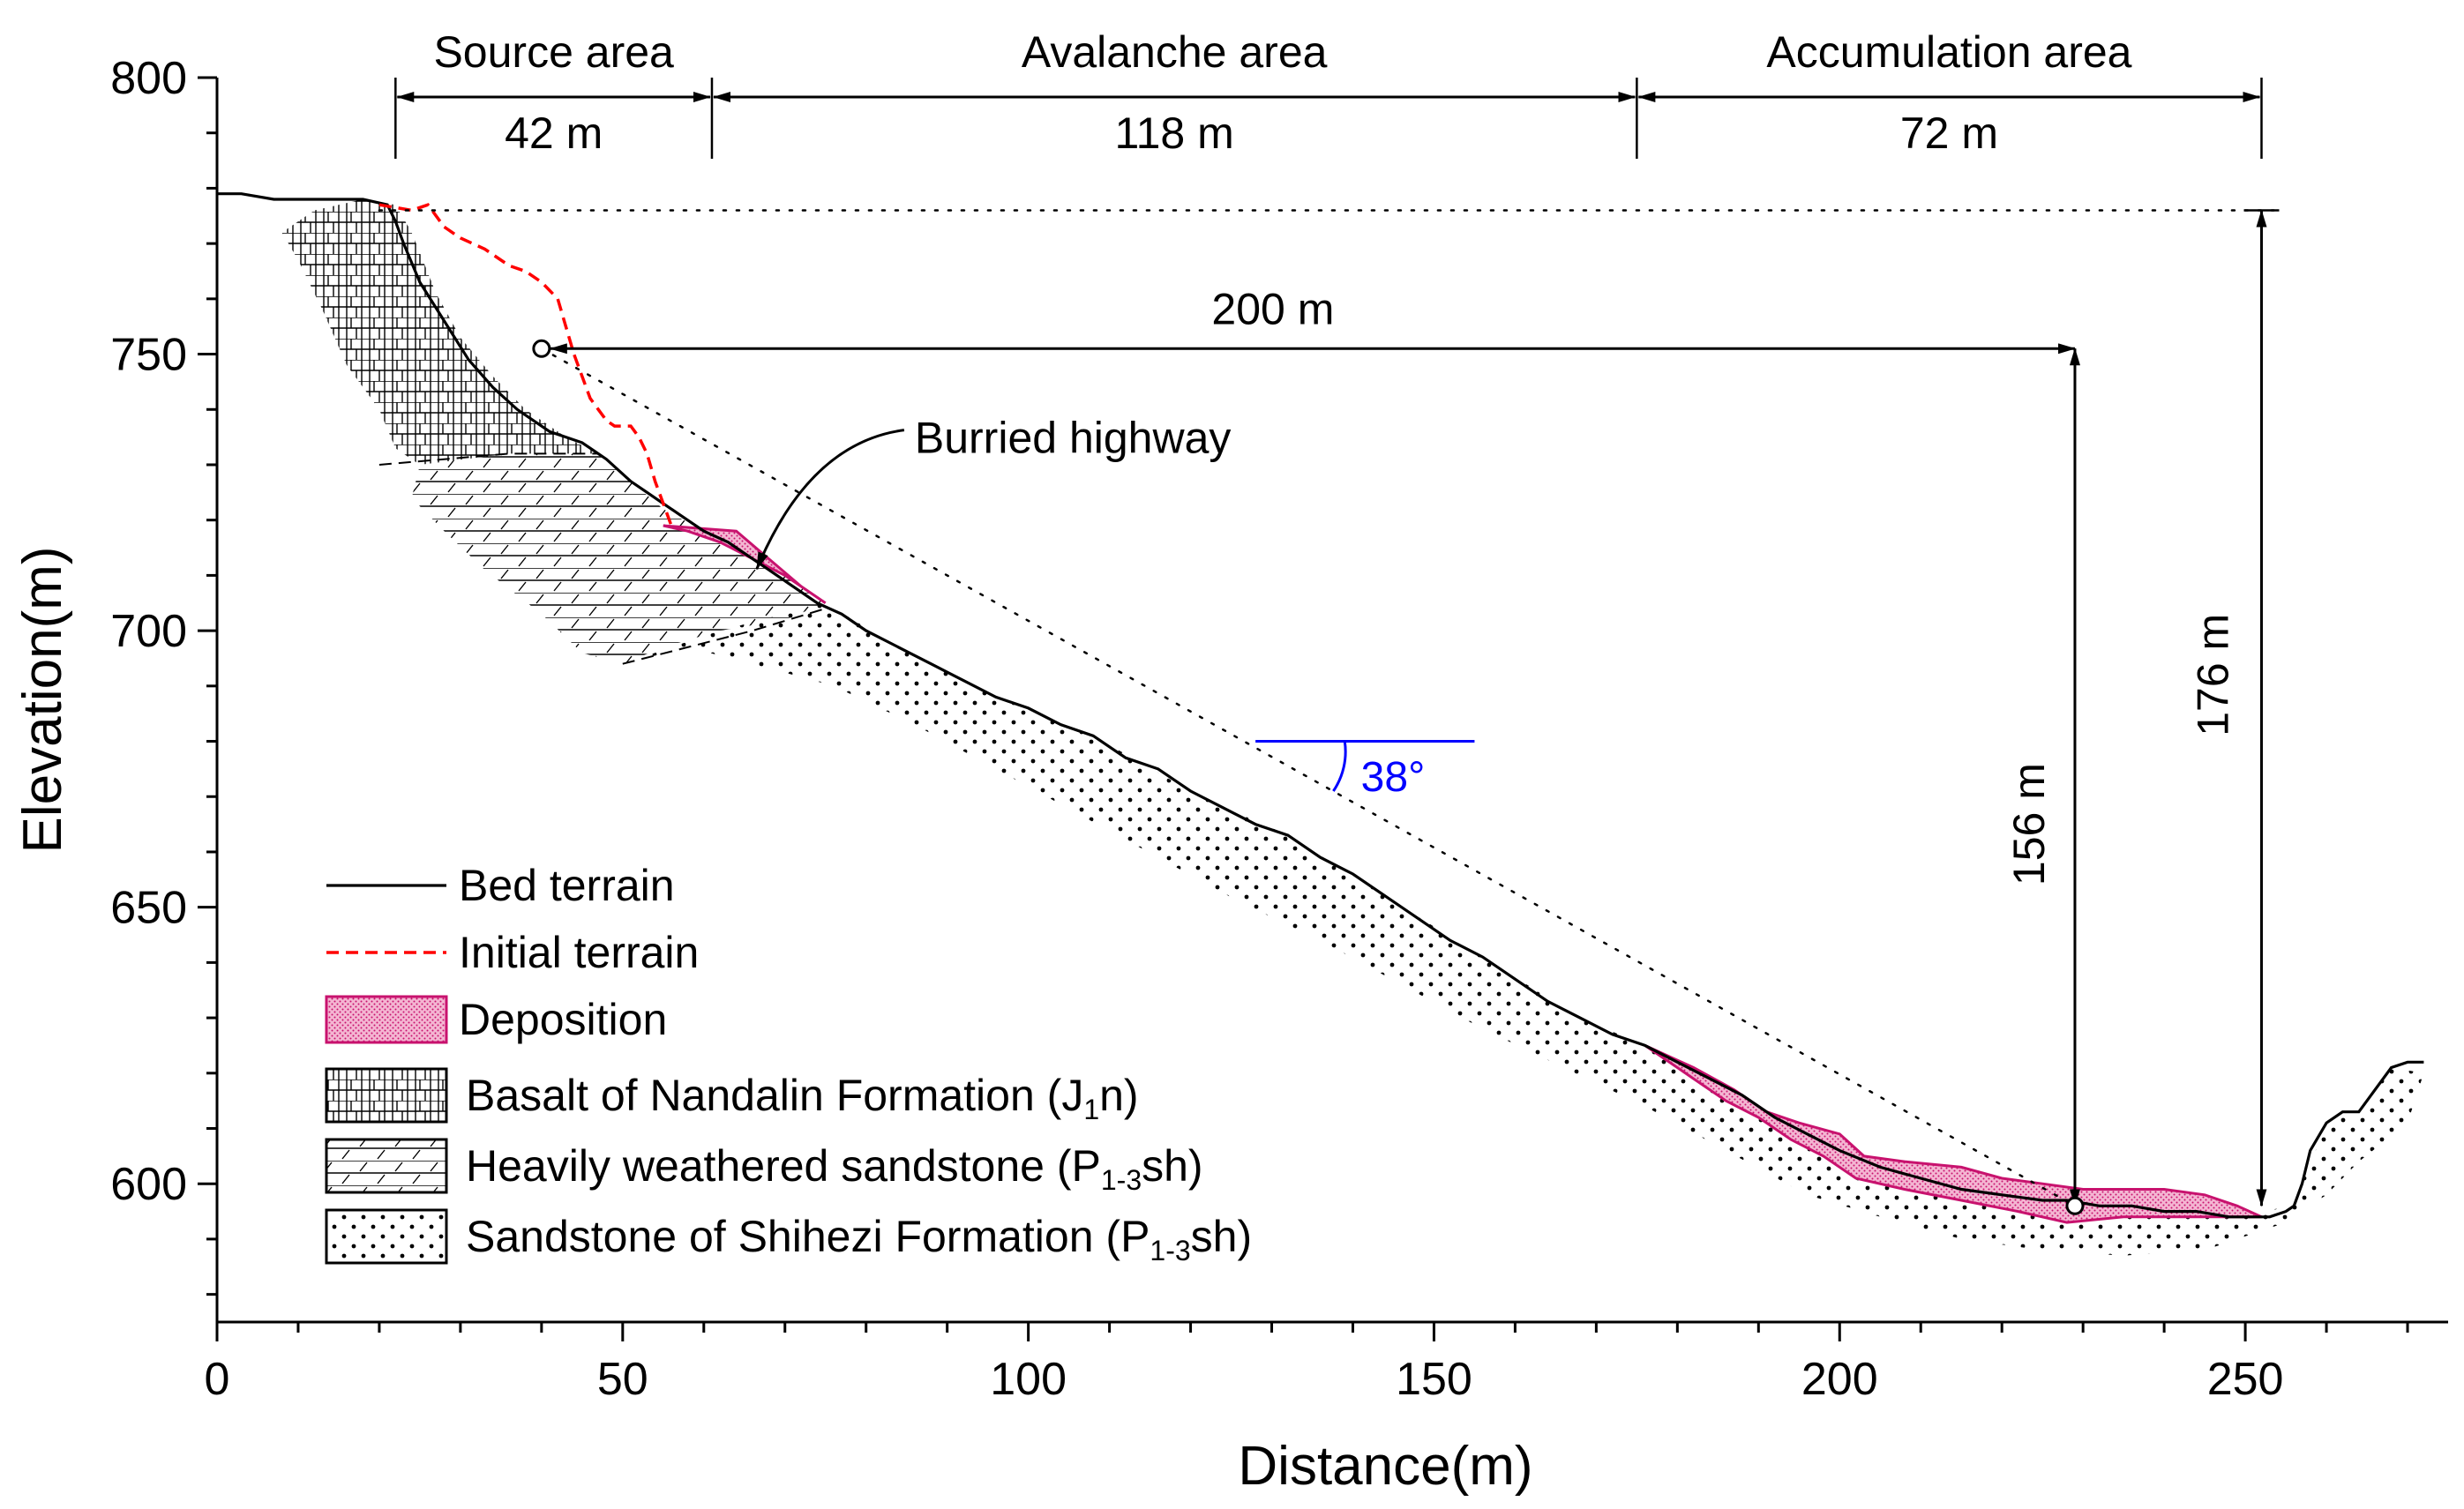 This screenshot has height=1509, width=2464. Describe the element at coordinates (1434, 1379) in the screenshot. I see `x-tick-label: 150` at that location.